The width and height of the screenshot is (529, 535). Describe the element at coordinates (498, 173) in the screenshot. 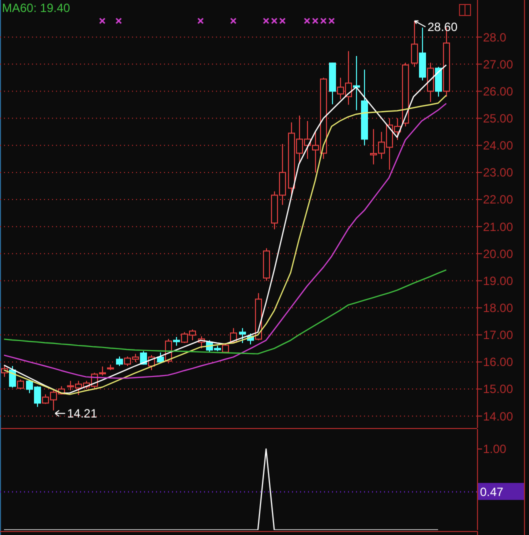

I see `y-tick-label: 23.00` at that location.